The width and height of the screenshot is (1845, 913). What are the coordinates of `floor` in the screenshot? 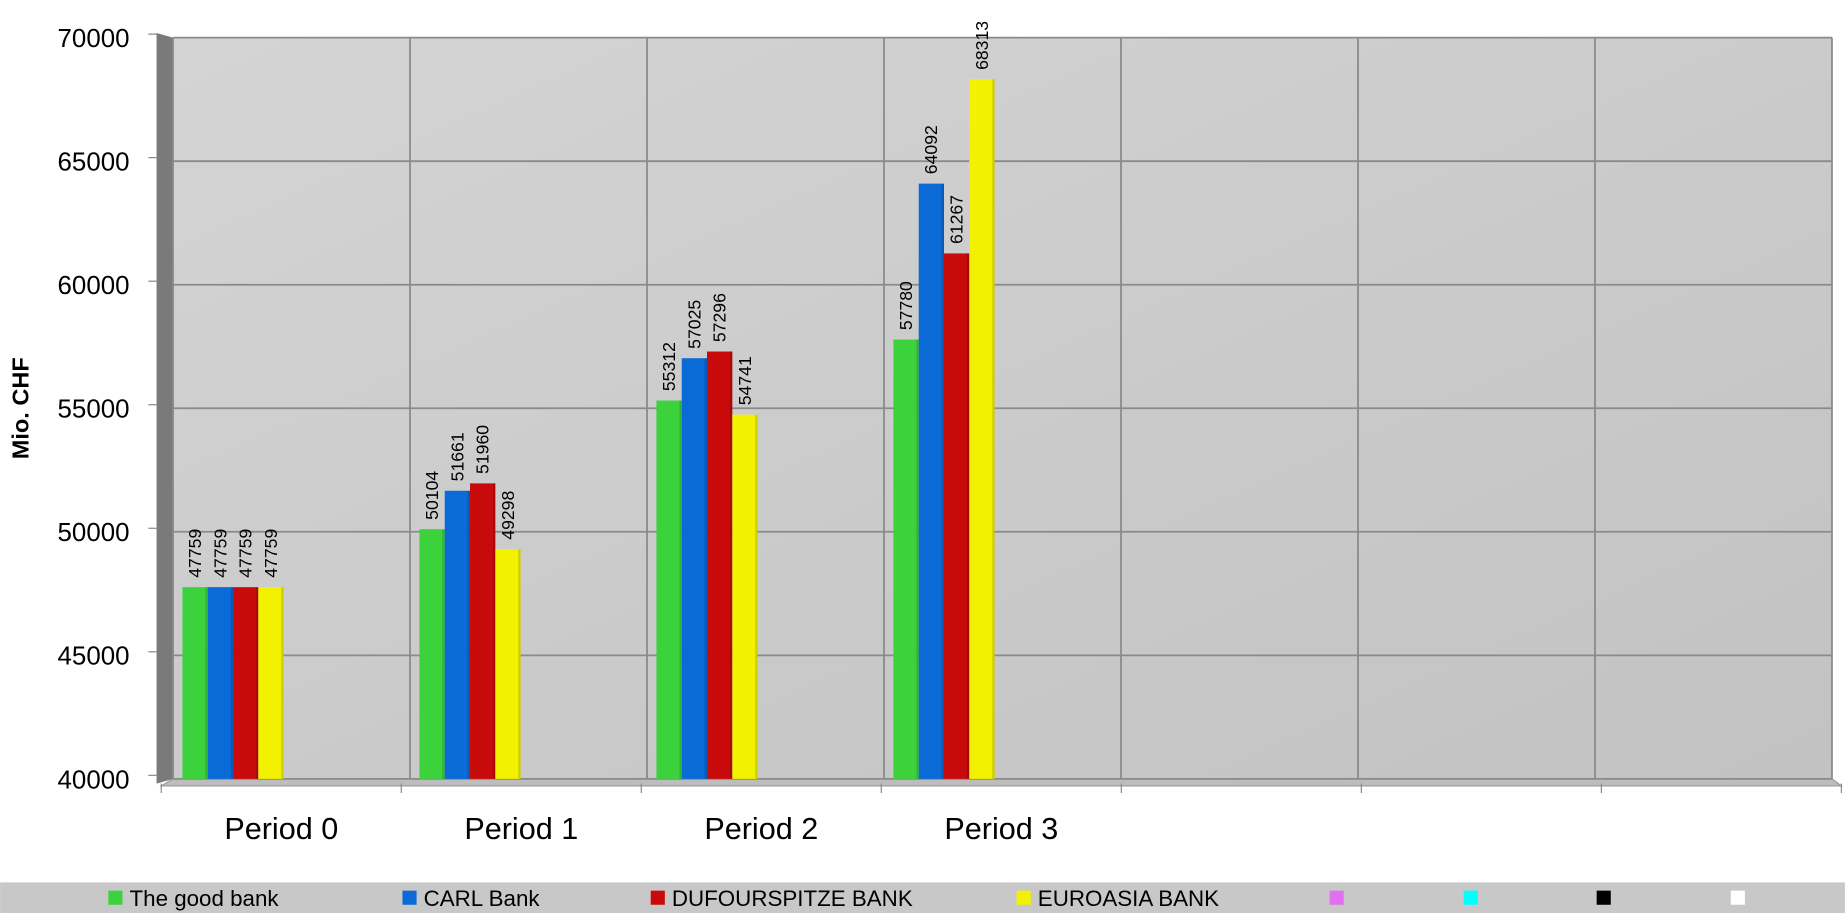 It's located at (1001, 782).